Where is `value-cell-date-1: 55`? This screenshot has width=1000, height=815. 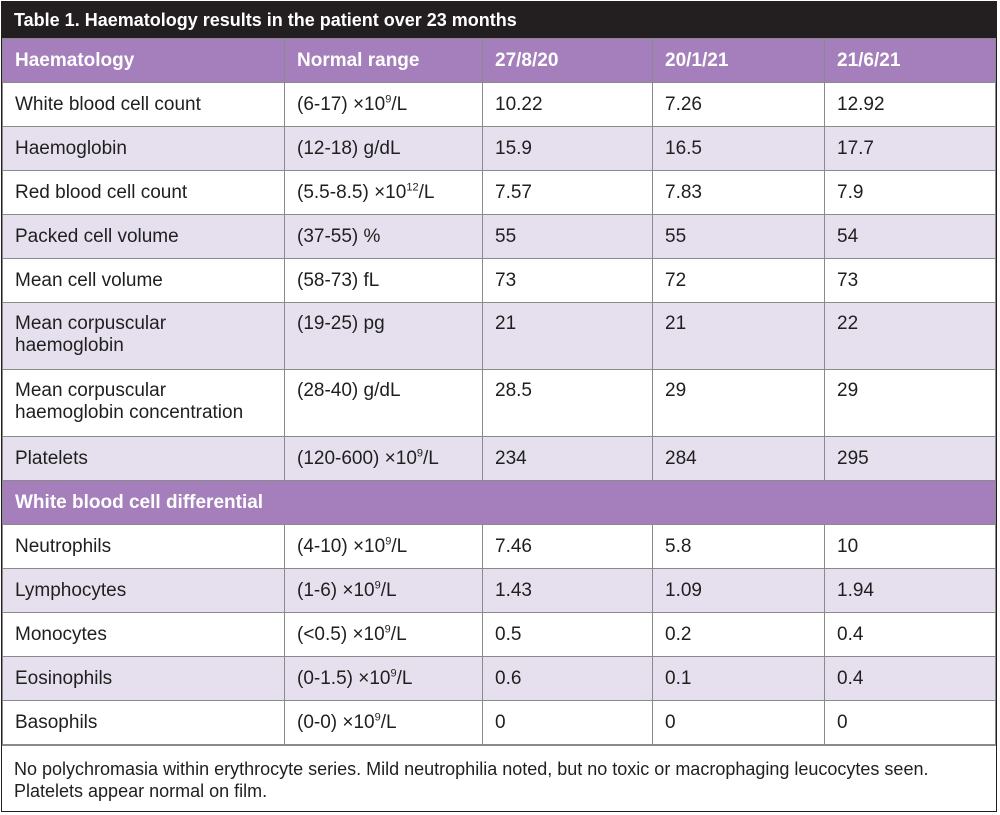 value-cell-date-1: 55 is located at coordinates (567, 236).